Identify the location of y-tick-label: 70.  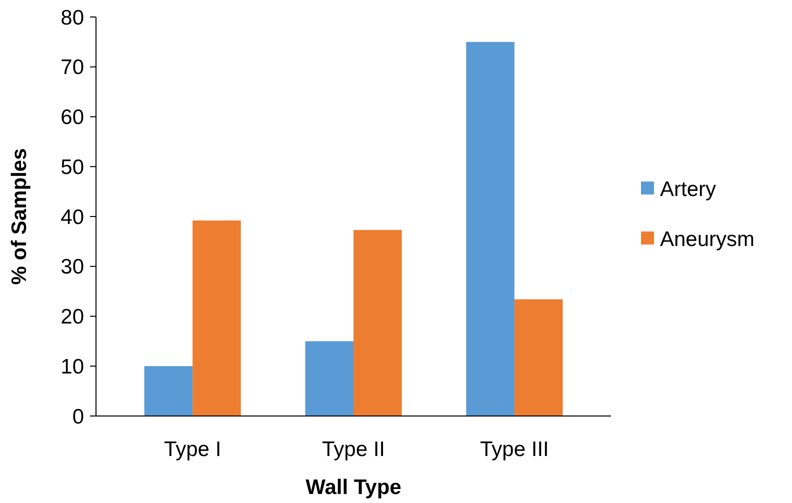
(72, 68).